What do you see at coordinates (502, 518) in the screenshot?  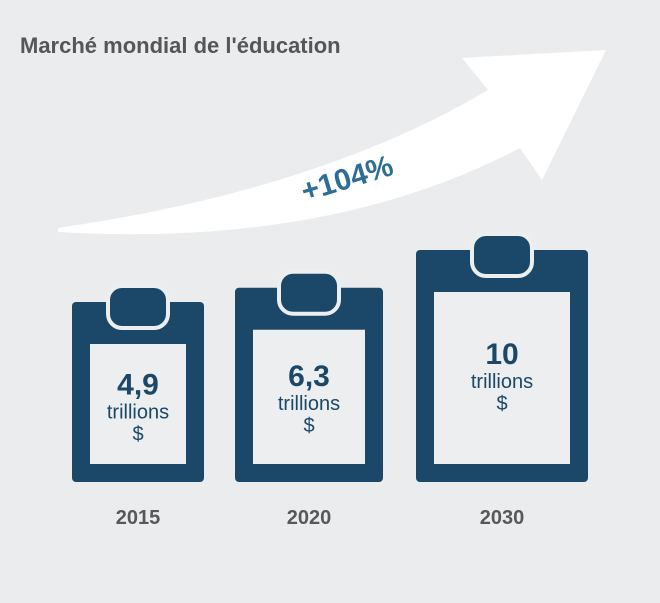 I see `year-label: 2030` at bounding box center [502, 518].